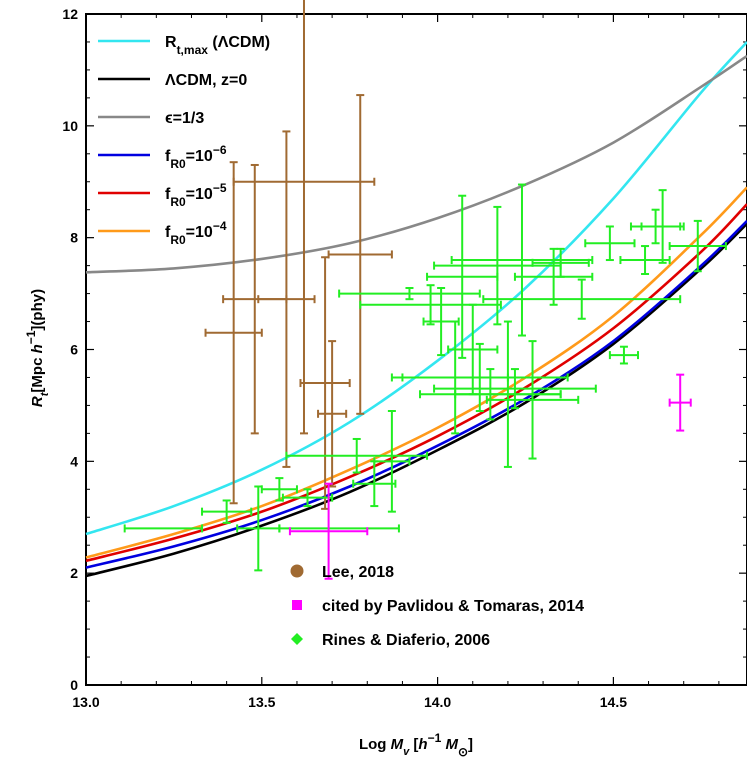  I want to click on label-part: ΛCDM, z=0, so click(206, 80).